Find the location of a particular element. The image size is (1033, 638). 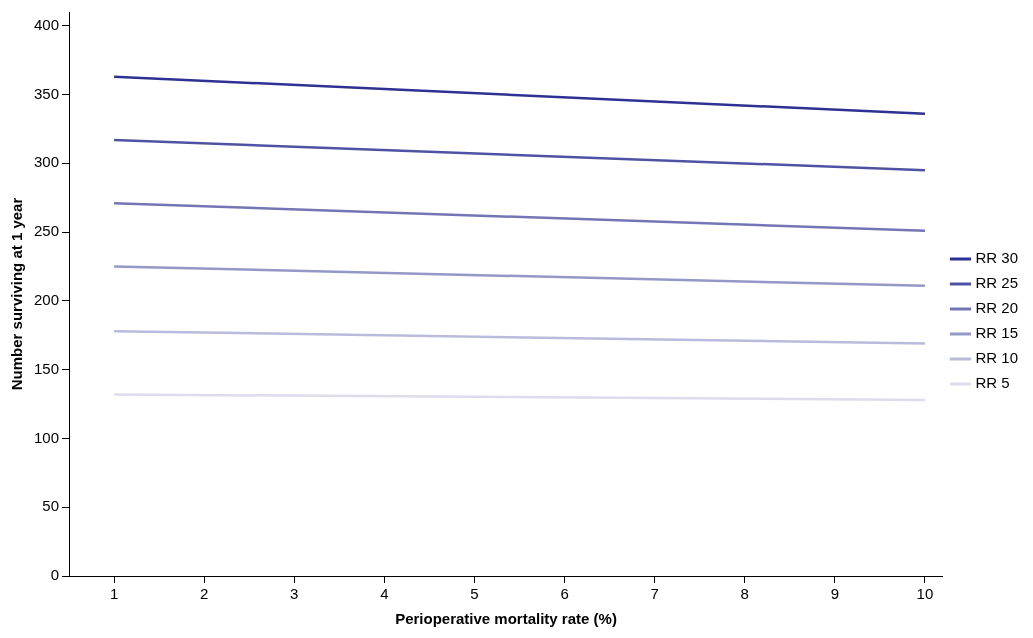

y-tick-label: 250 is located at coordinates (47, 231).